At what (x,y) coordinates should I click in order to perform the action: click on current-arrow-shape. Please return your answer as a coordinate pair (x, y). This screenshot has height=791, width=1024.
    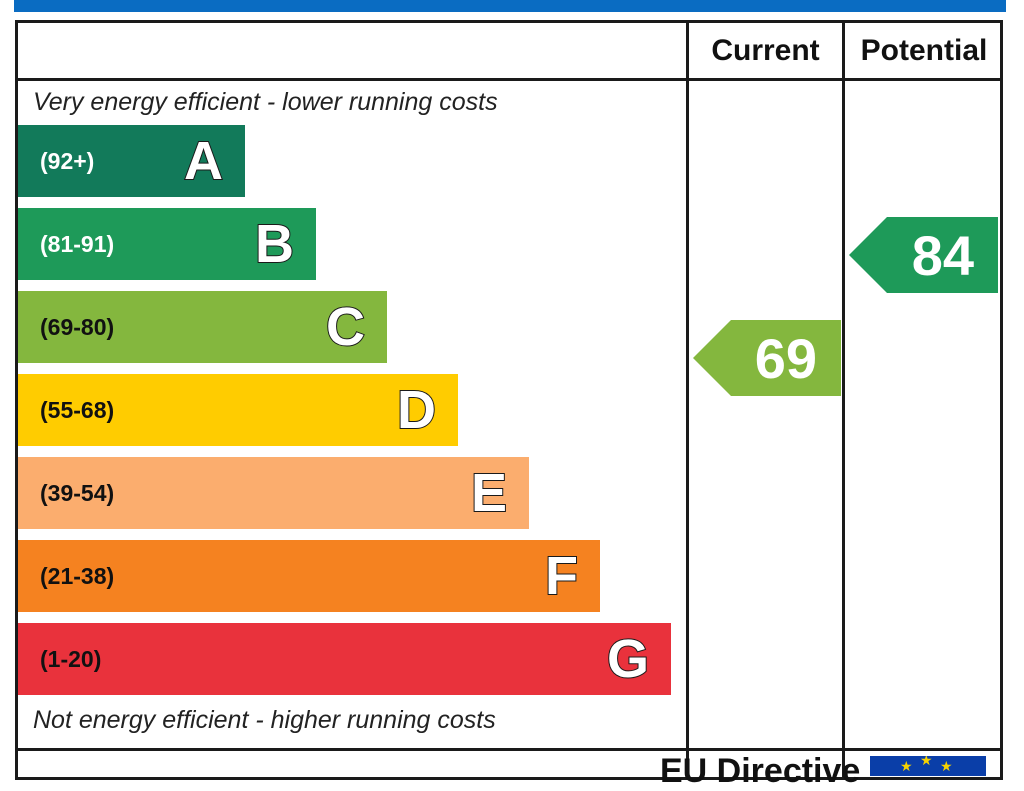
    Looking at the image, I should click on (767, 358).